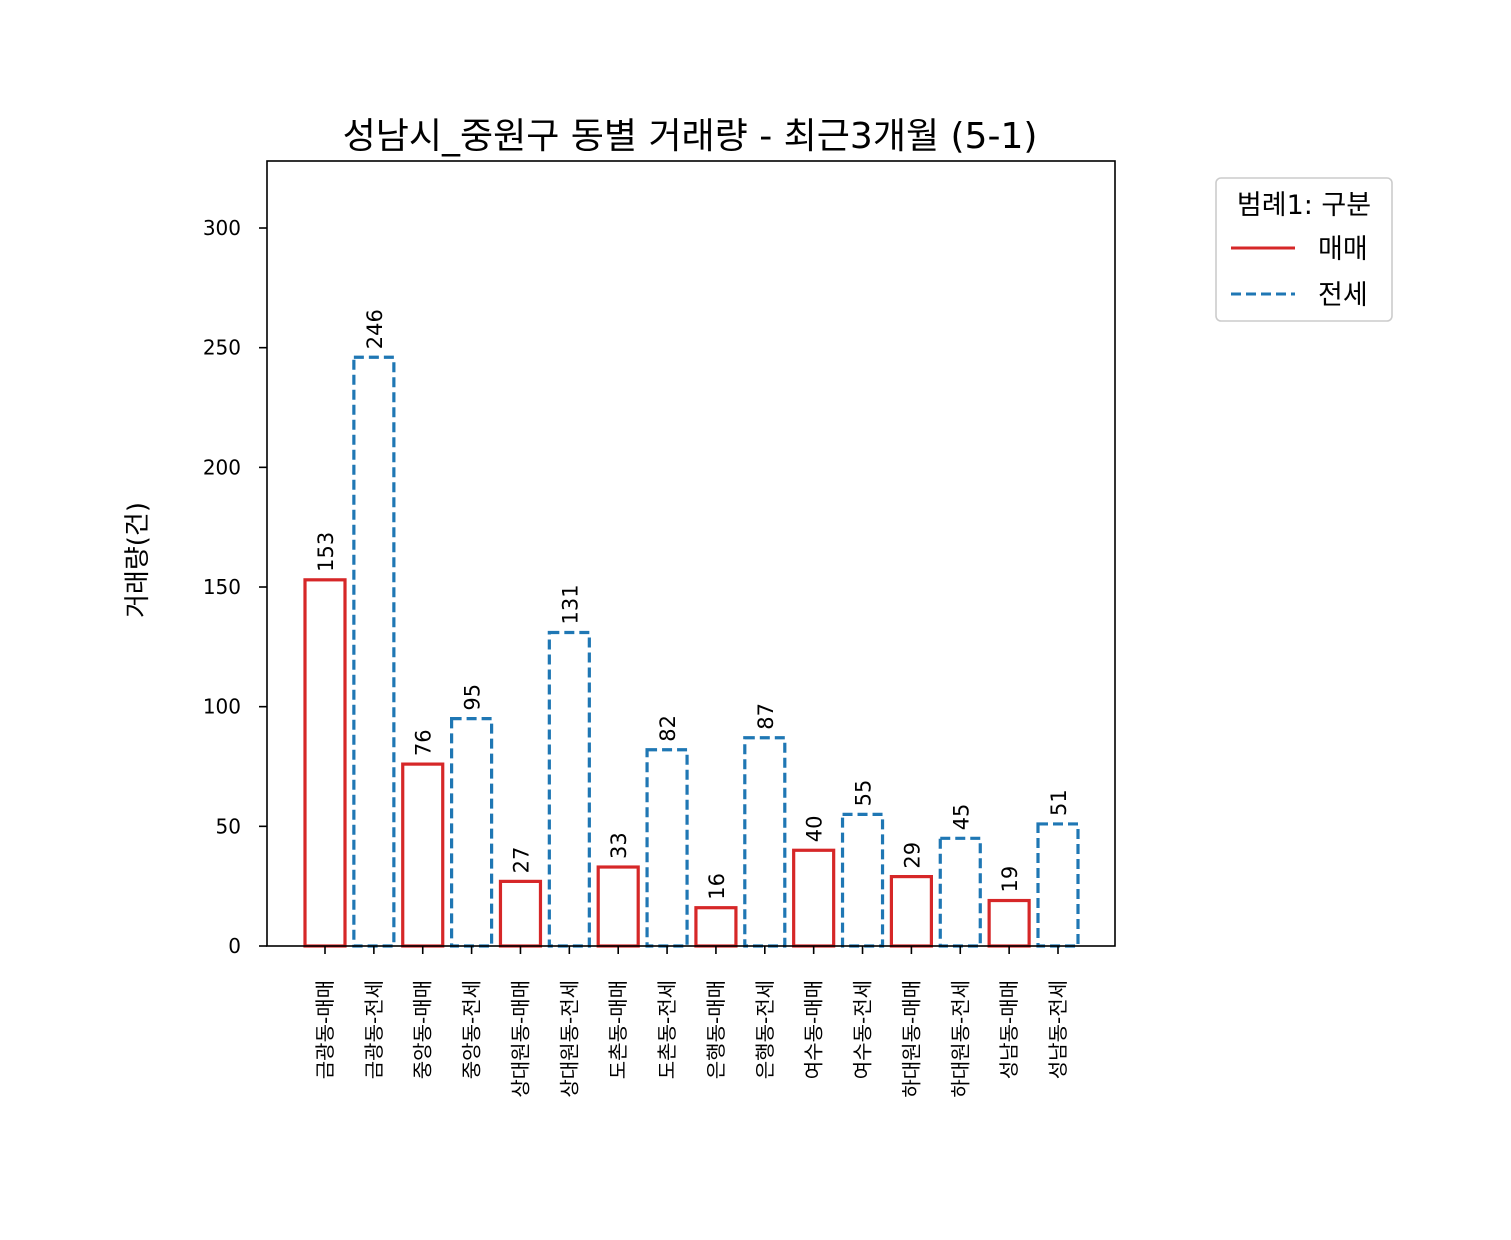 The width and height of the screenshot is (1511, 1240). Describe the element at coordinates (766, 716) in the screenshot. I see `data-label: 87` at that location.